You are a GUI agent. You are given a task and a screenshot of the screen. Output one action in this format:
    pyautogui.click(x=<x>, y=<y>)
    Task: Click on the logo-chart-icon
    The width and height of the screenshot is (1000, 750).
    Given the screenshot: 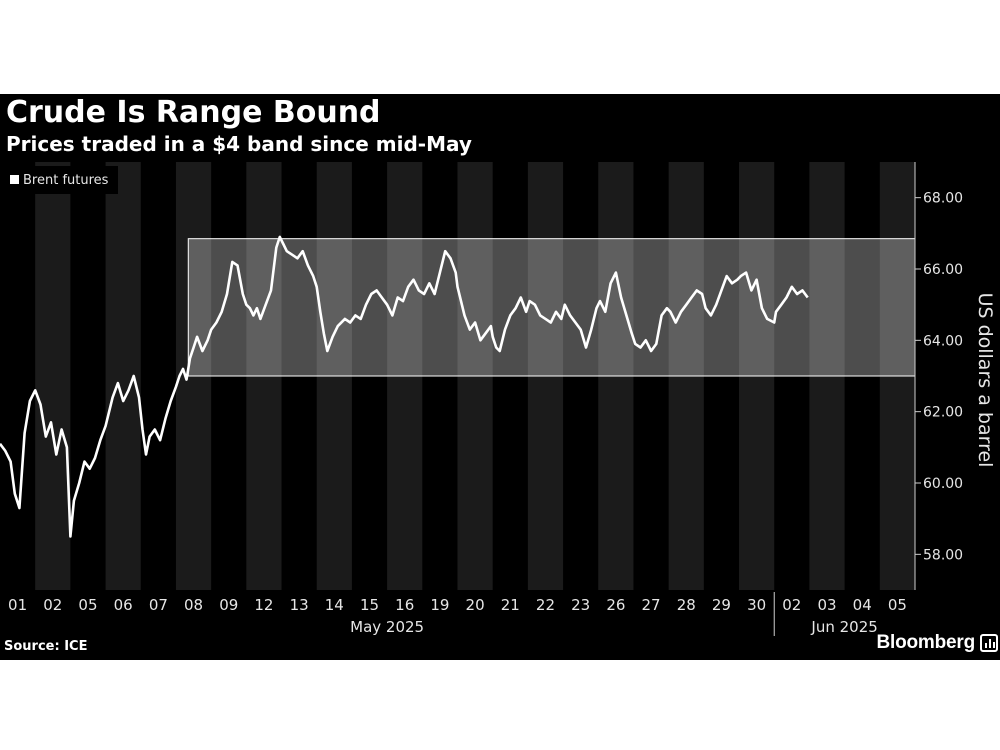 What is the action you would take?
    pyautogui.click(x=989, y=643)
    